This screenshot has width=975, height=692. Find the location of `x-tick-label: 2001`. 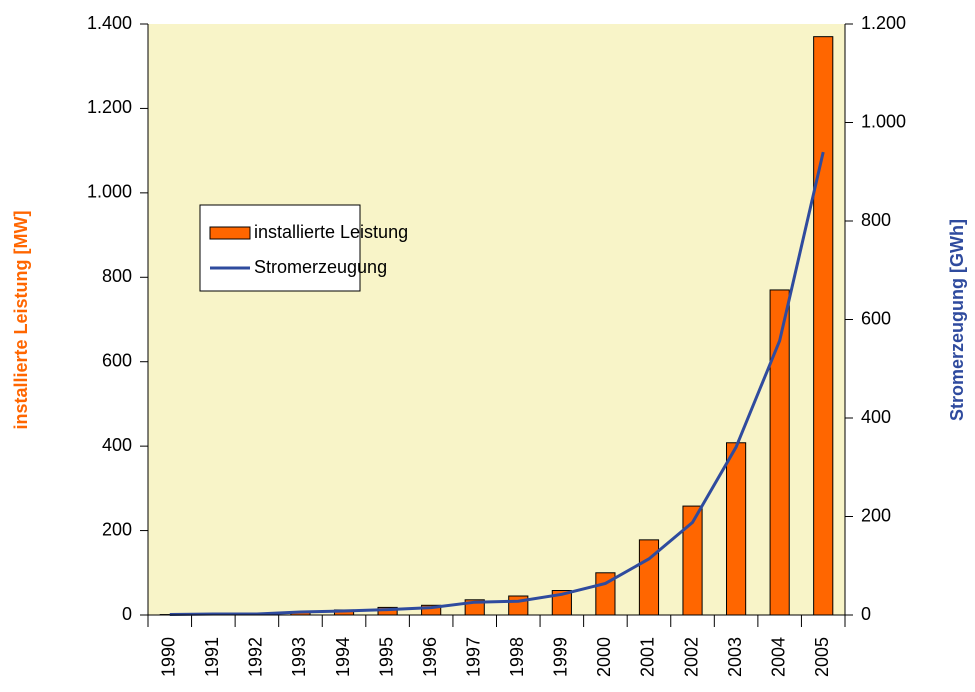

x-tick-label: 2001 is located at coordinates (648, 657).